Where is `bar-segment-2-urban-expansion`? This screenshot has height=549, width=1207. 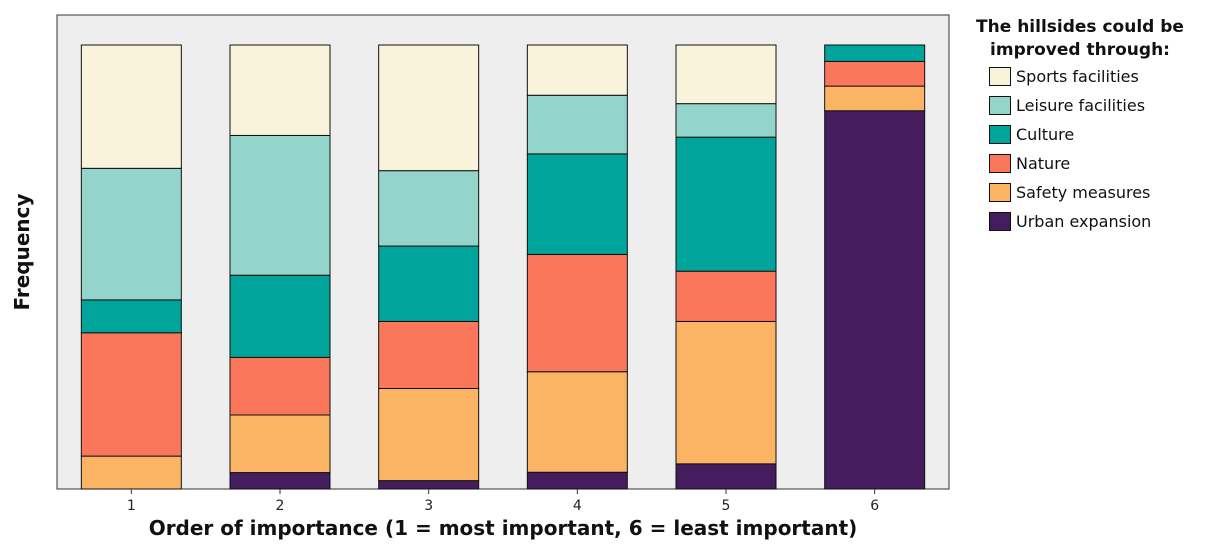
bar-segment-2-urban-expansion is located at coordinates (280, 481).